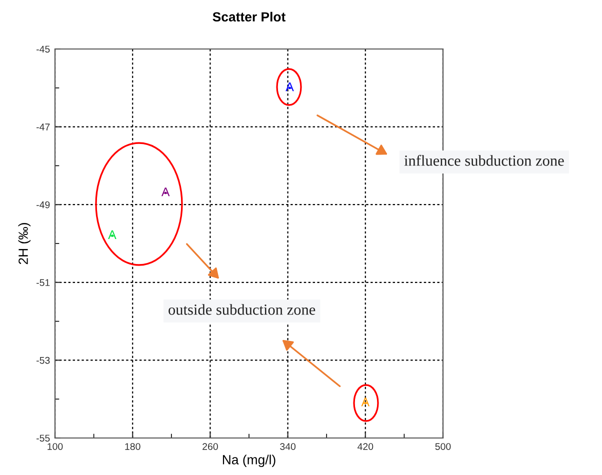  Describe the element at coordinates (210, 446) in the screenshot. I see `x-tick-label: 260` at that location.